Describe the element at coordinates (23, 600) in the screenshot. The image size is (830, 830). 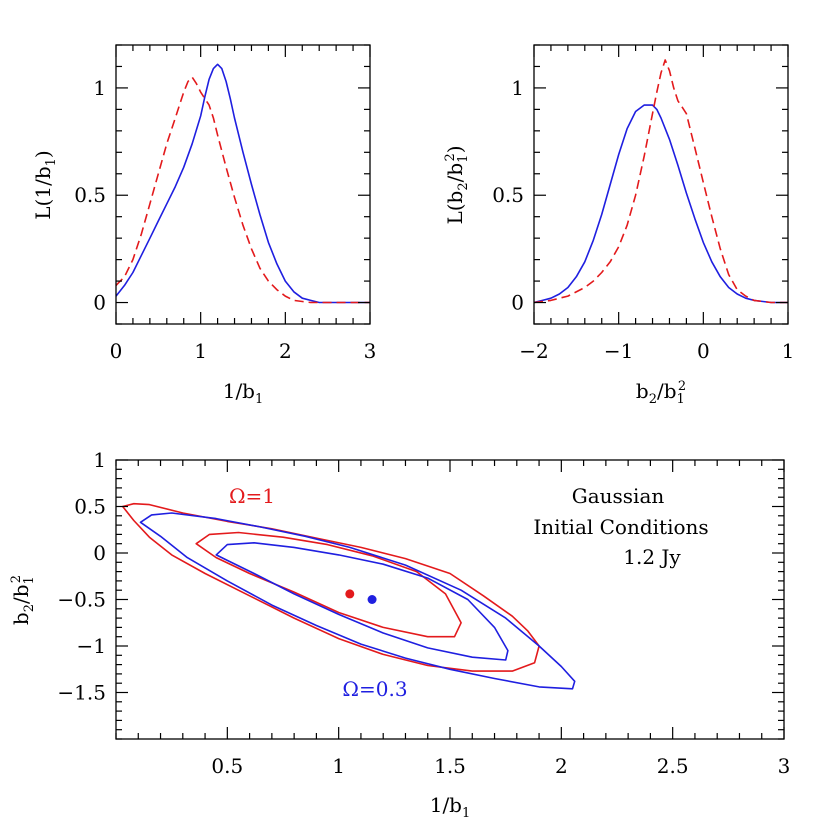
I see `y-axis-label: b2/b12` at that location.